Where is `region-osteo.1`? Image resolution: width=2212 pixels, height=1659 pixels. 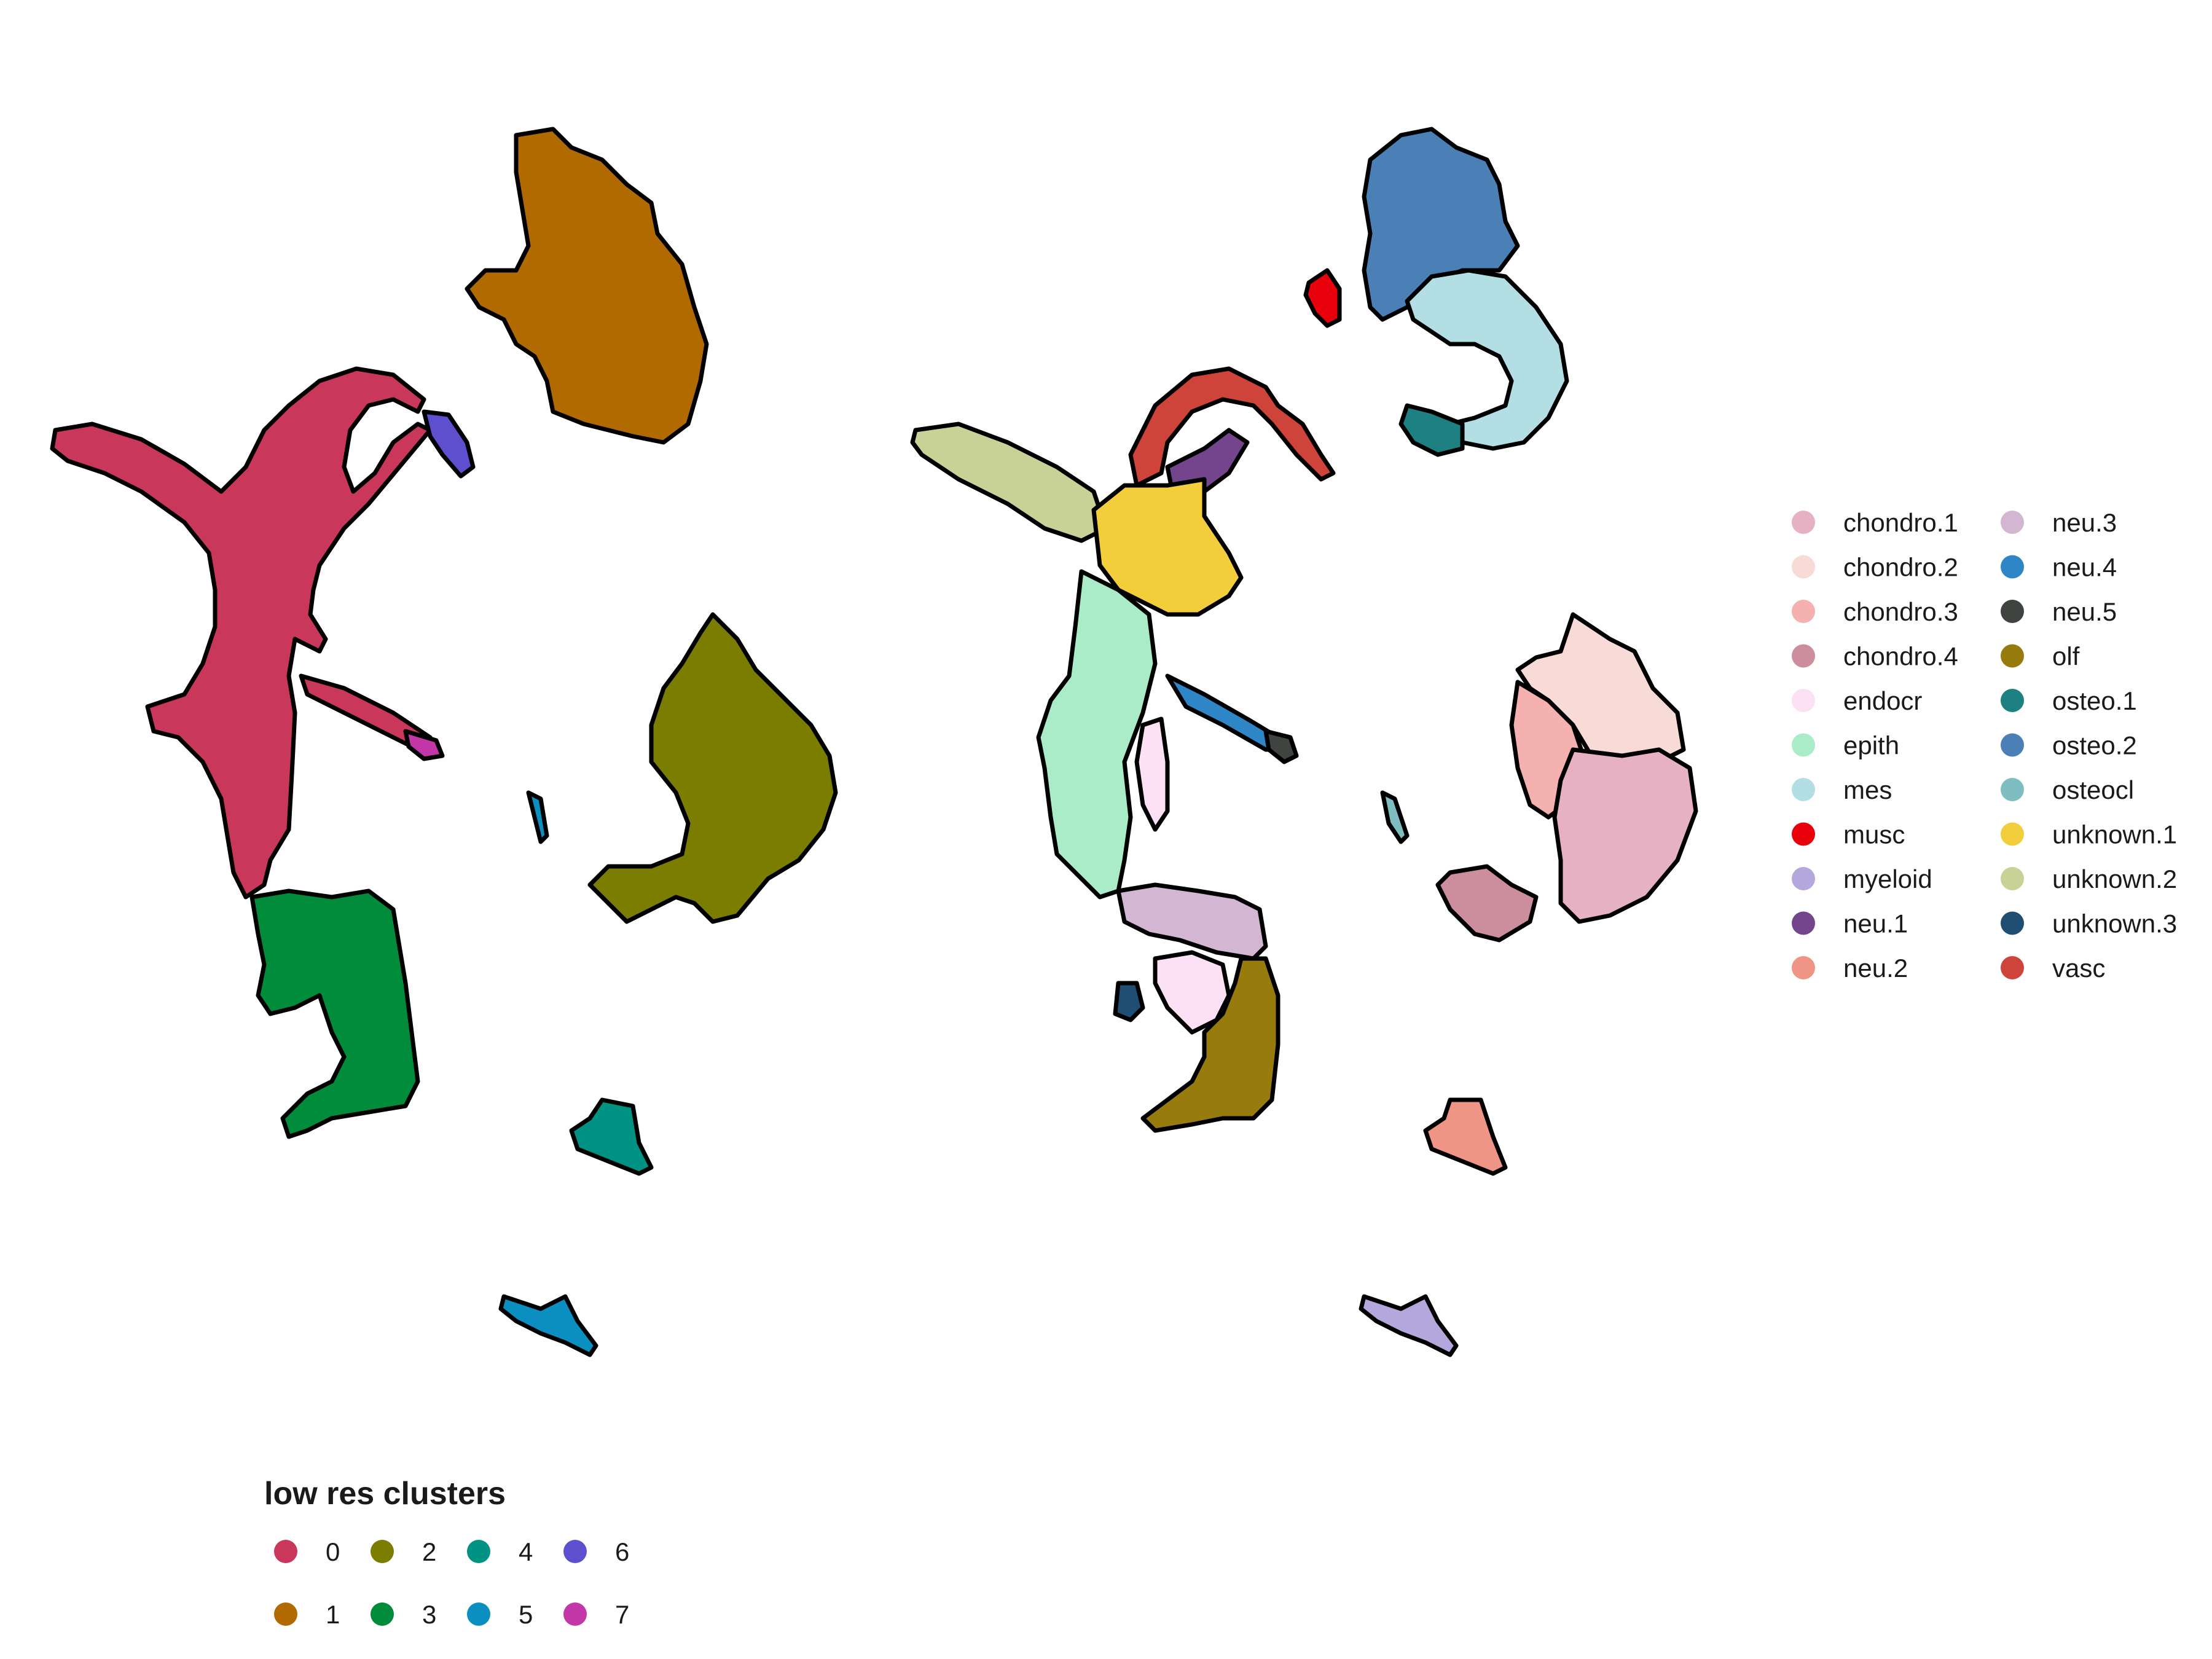
region-osteo.1 is located at coordinates (1431, 430).